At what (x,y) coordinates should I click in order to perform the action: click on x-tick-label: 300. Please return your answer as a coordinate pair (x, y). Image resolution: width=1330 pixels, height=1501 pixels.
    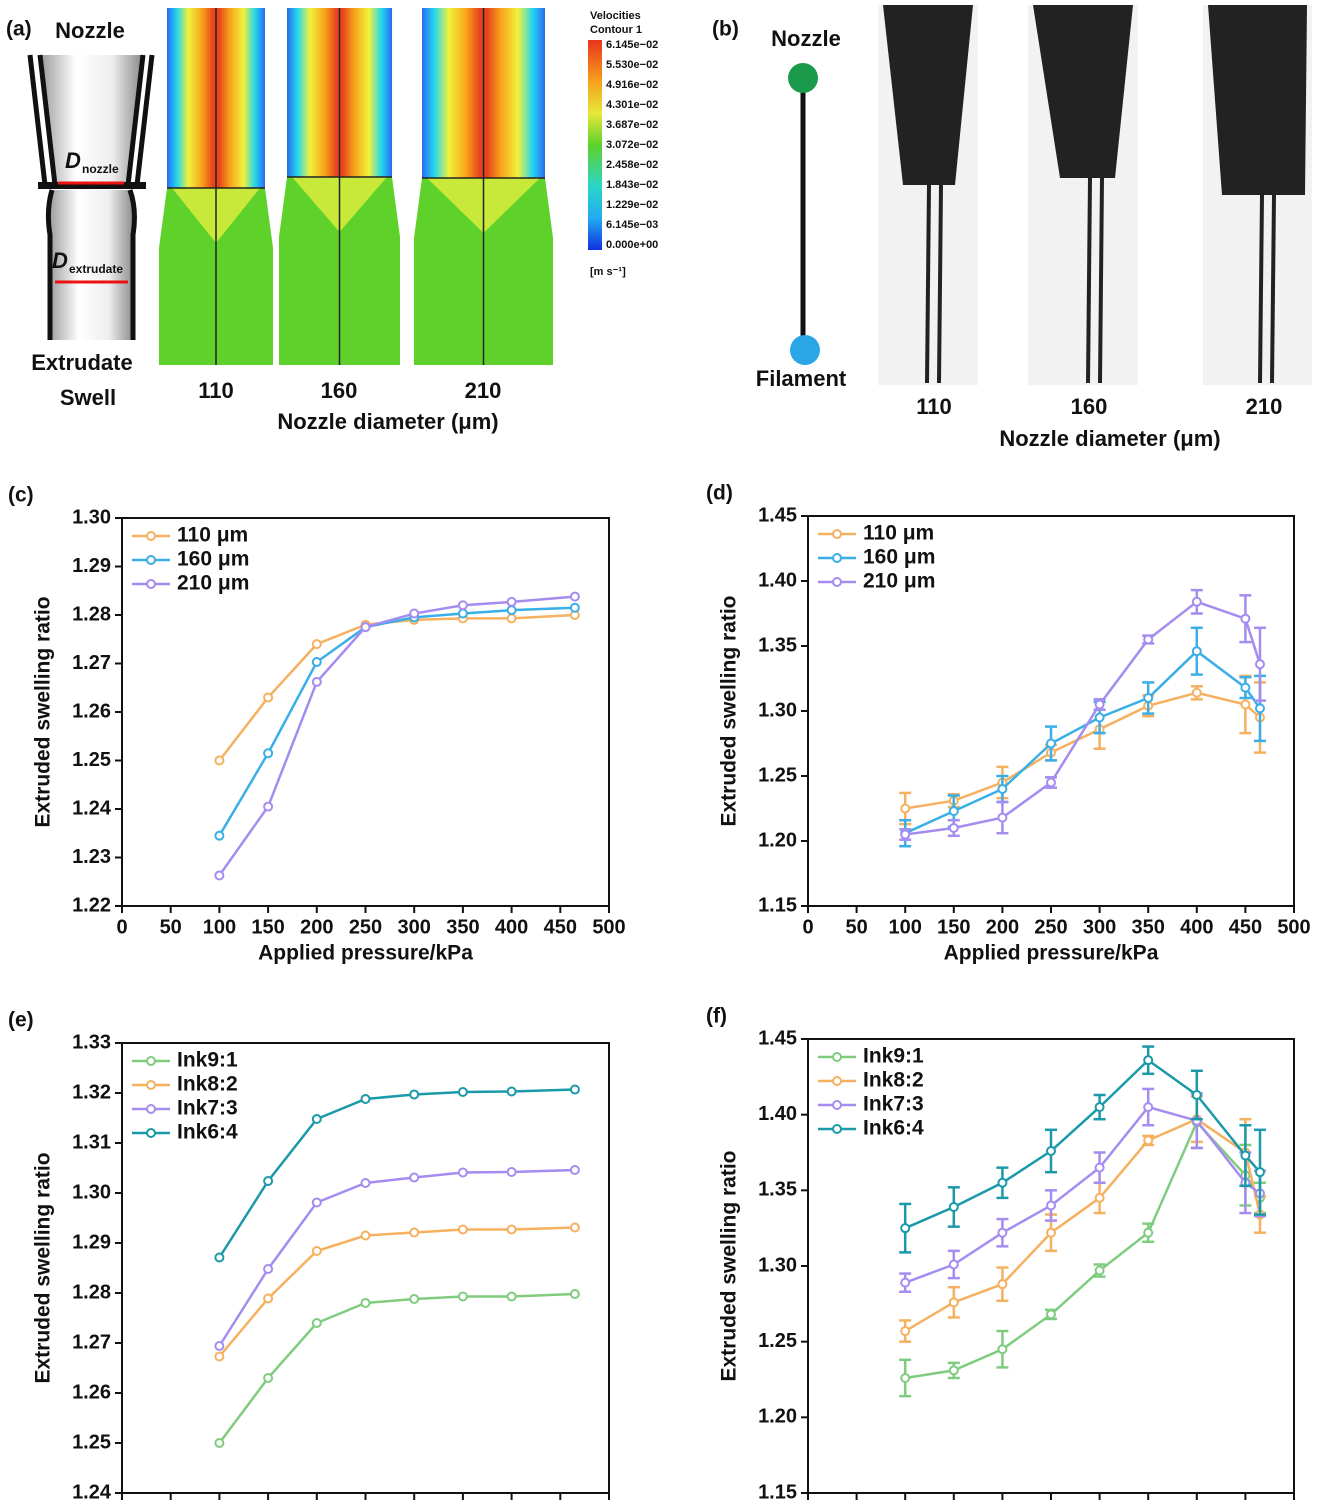
    Looking at the image, I should click on (414, 927).